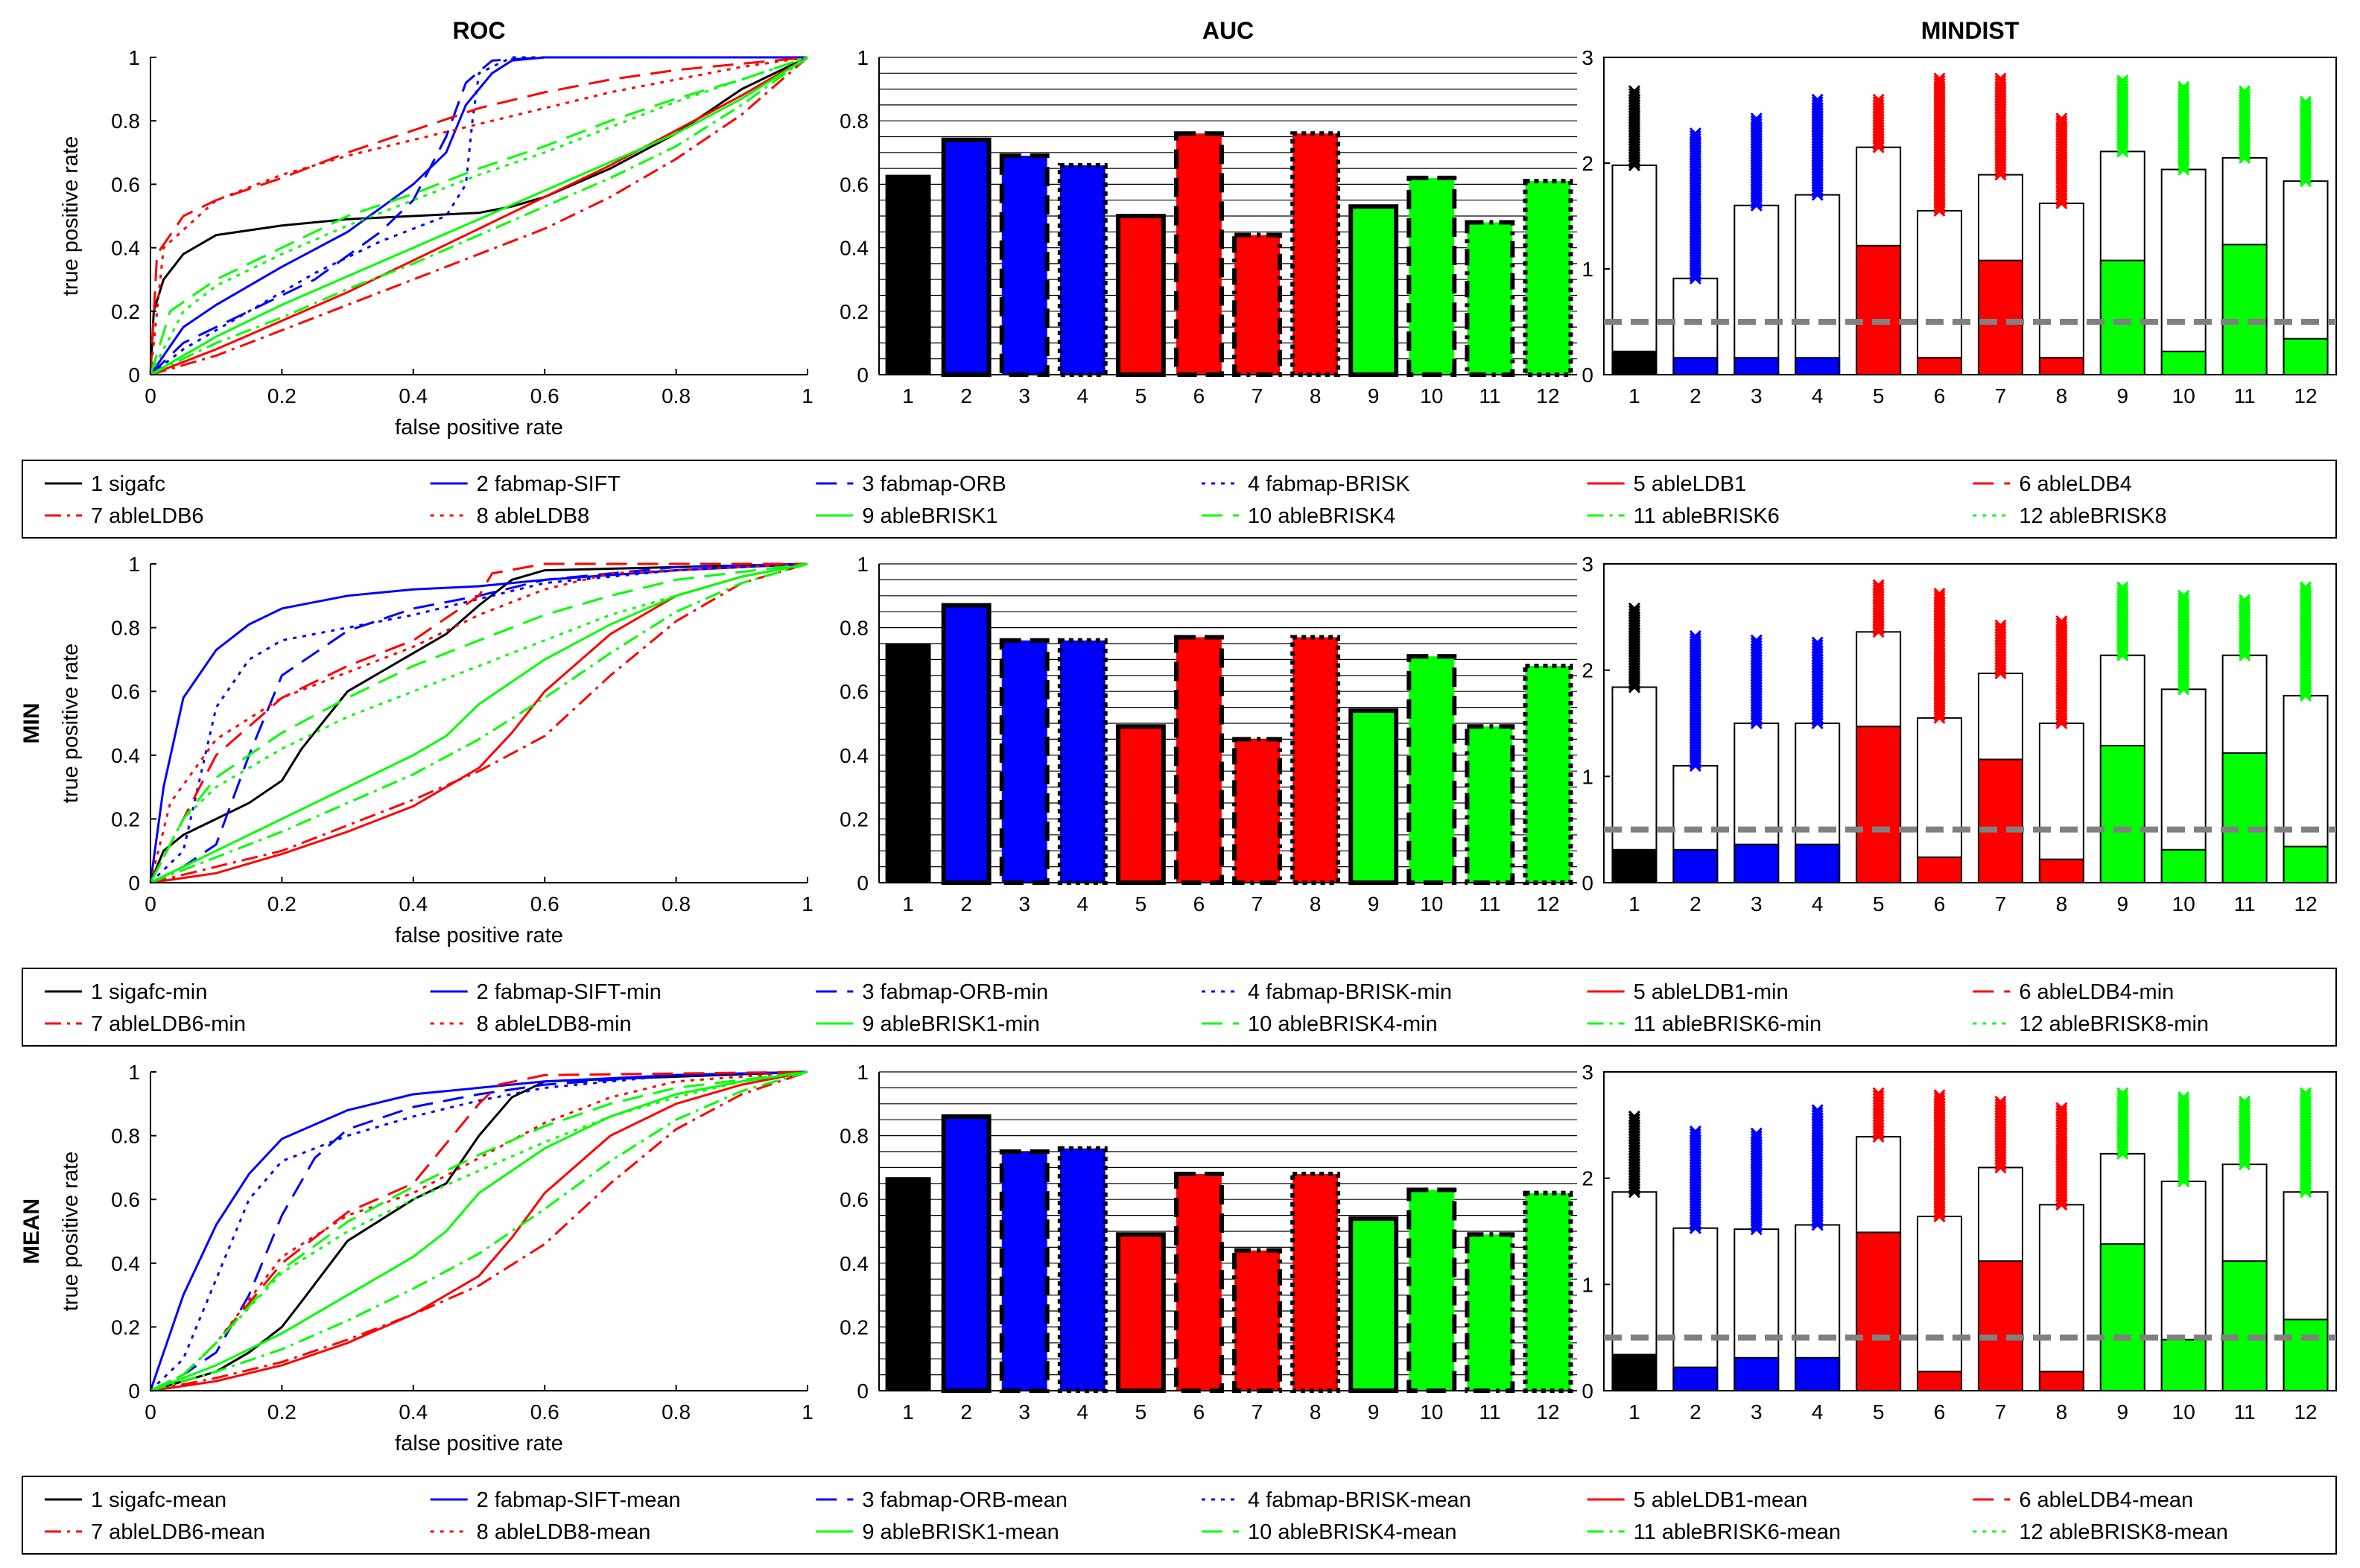 The image size is (2360, 1568). What do you see at coordinates (951, 1024) in the screenshot?
I see `legend-label: 9 ableBRISK1-min` at bounding box center [951, 1024].